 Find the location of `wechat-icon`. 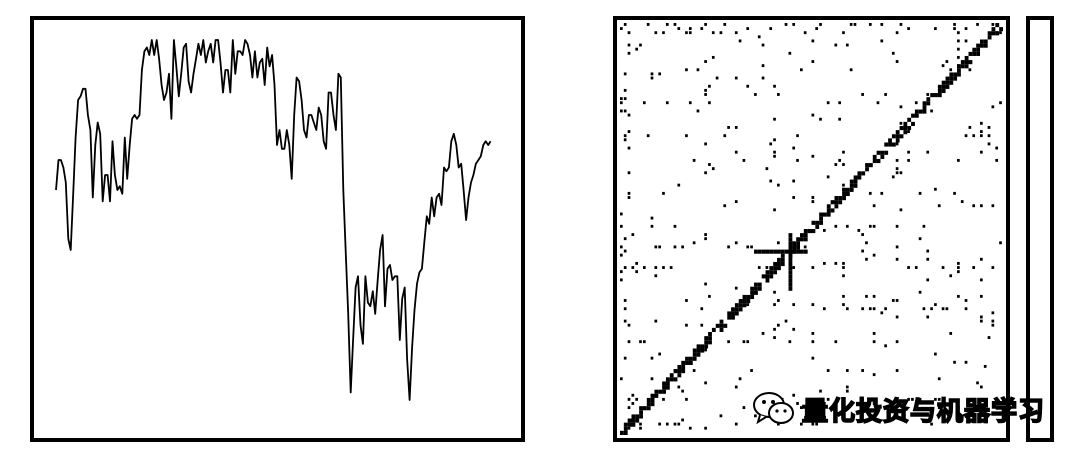

wechat-icon is located at coordinates (773, 408).